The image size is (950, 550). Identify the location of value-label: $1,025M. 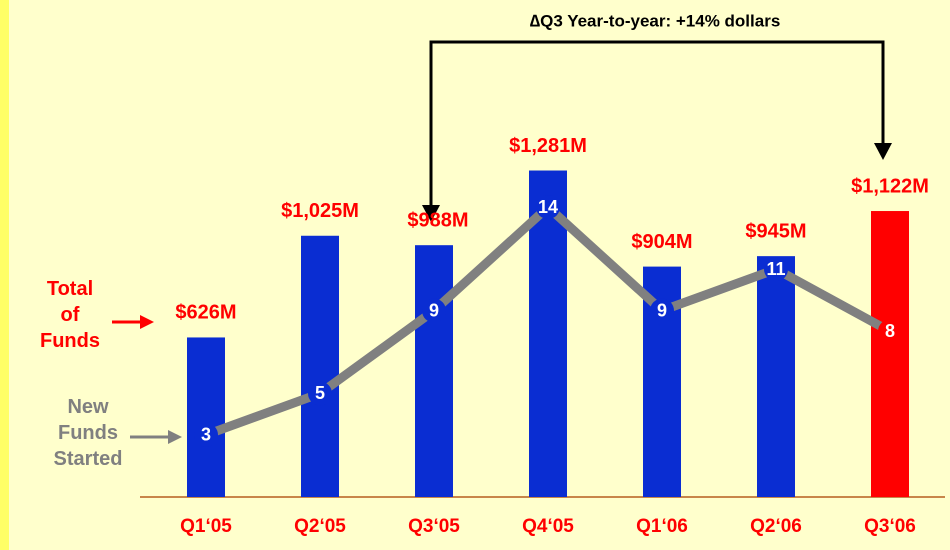
(320, 211).